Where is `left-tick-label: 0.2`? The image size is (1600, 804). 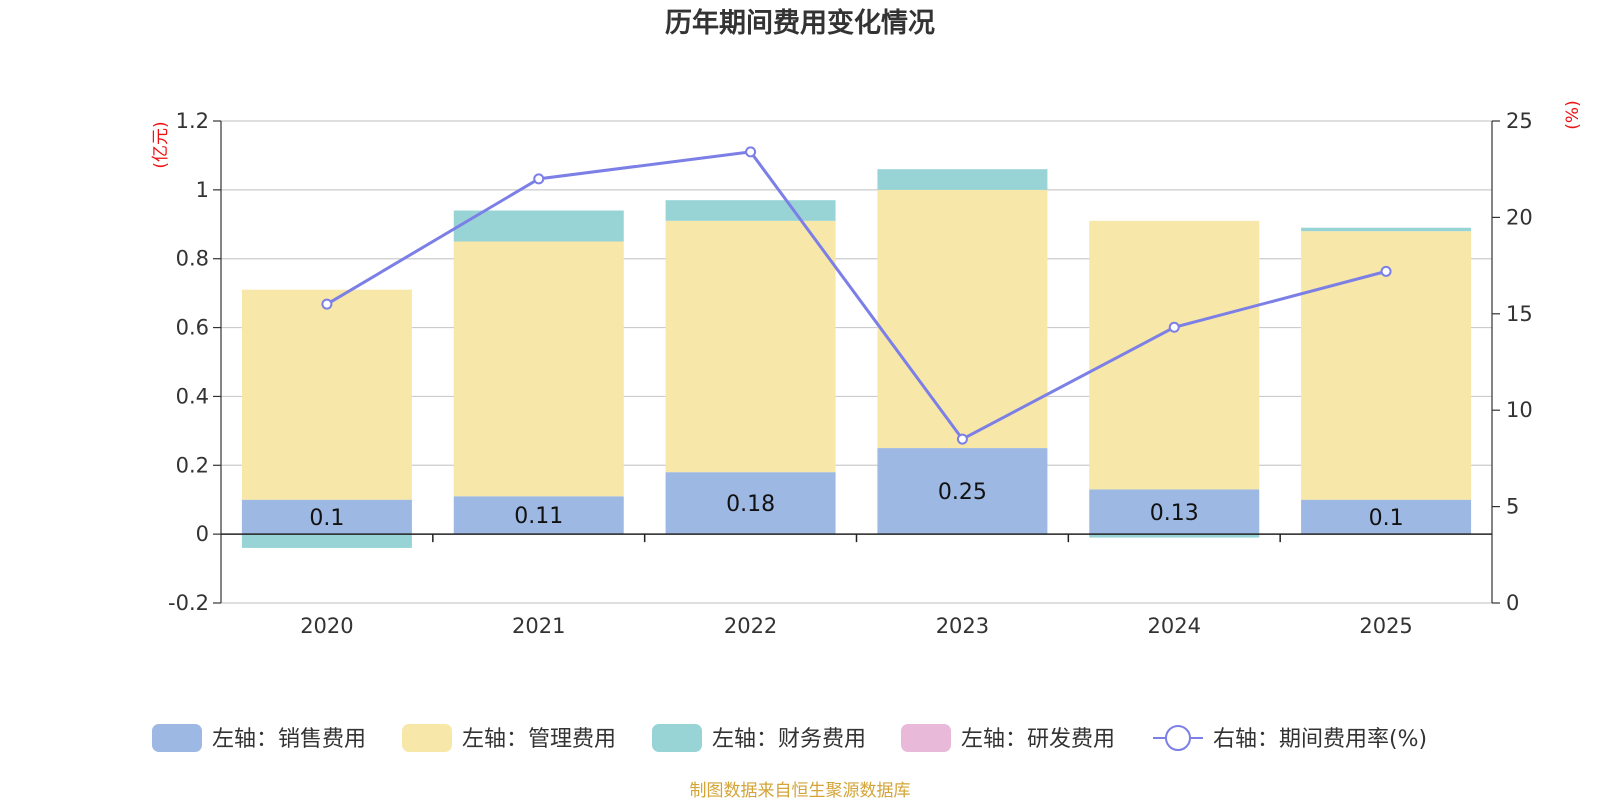 left-tick-label: 0.2 is located at coordinates (192, 465).